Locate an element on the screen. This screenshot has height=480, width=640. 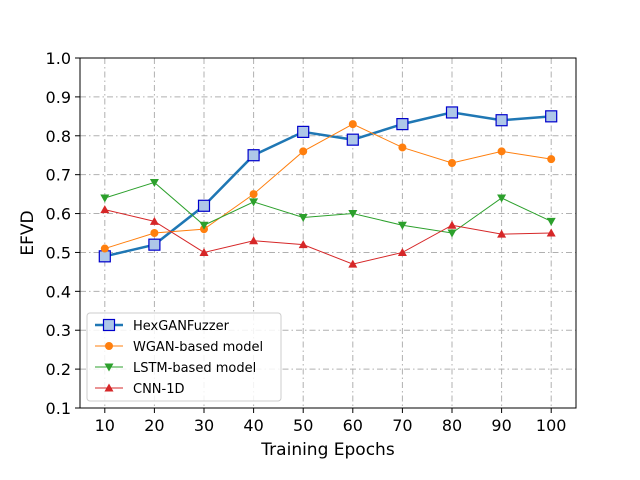
y-tick-label: 0.8 is located at coordinates (58, 136).